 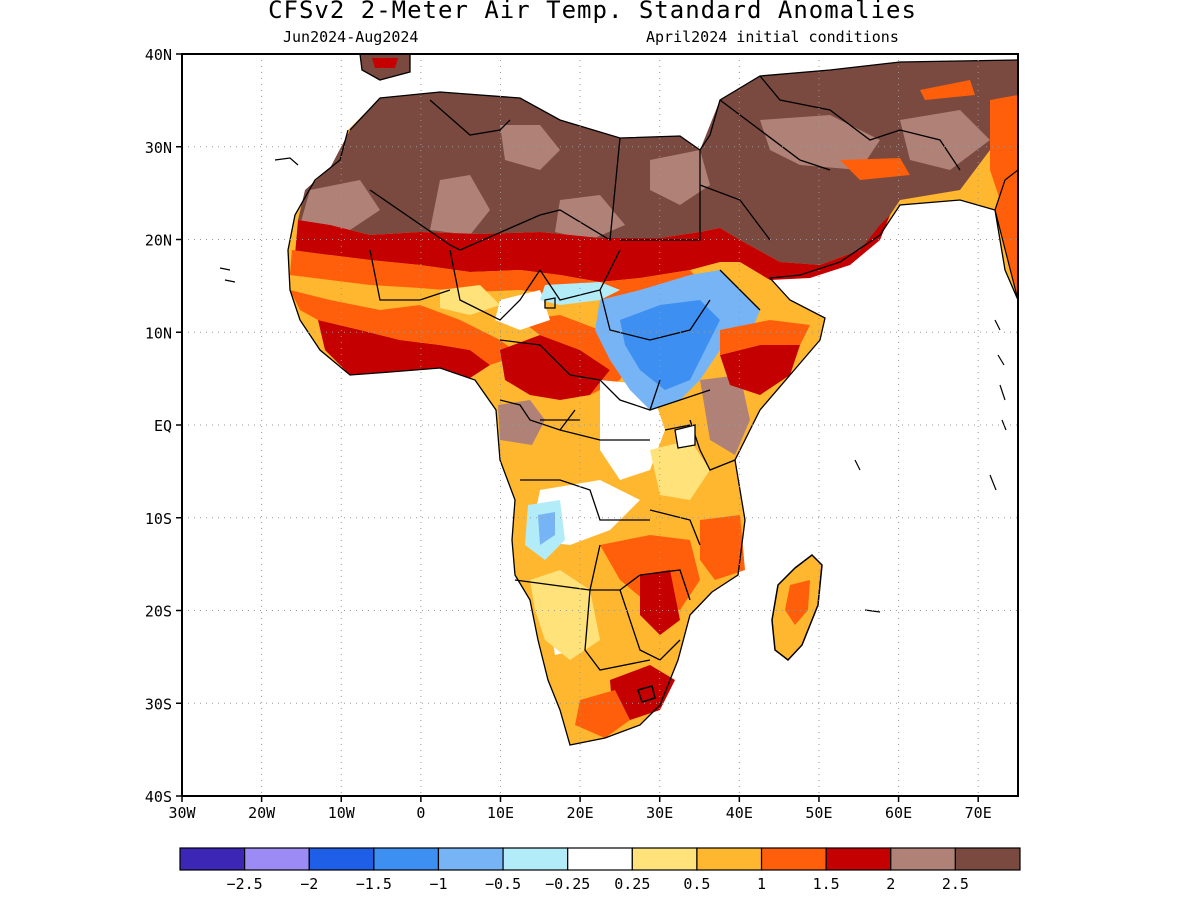 What do you see at coordinates (470, 300) in the screenshot?
I see `anomaly-yellow-westafrica` at bounding box center [470, 300].